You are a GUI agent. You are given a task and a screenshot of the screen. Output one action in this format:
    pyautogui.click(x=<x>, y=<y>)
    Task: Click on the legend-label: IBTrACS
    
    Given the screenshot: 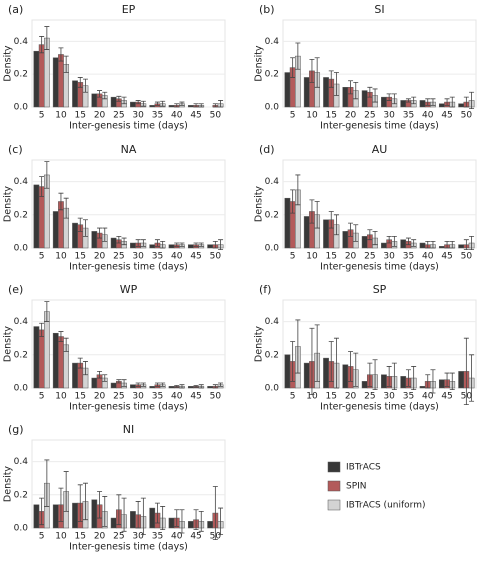 What is the action you would take?
    pyautogui.click(x=363, y=468)
    